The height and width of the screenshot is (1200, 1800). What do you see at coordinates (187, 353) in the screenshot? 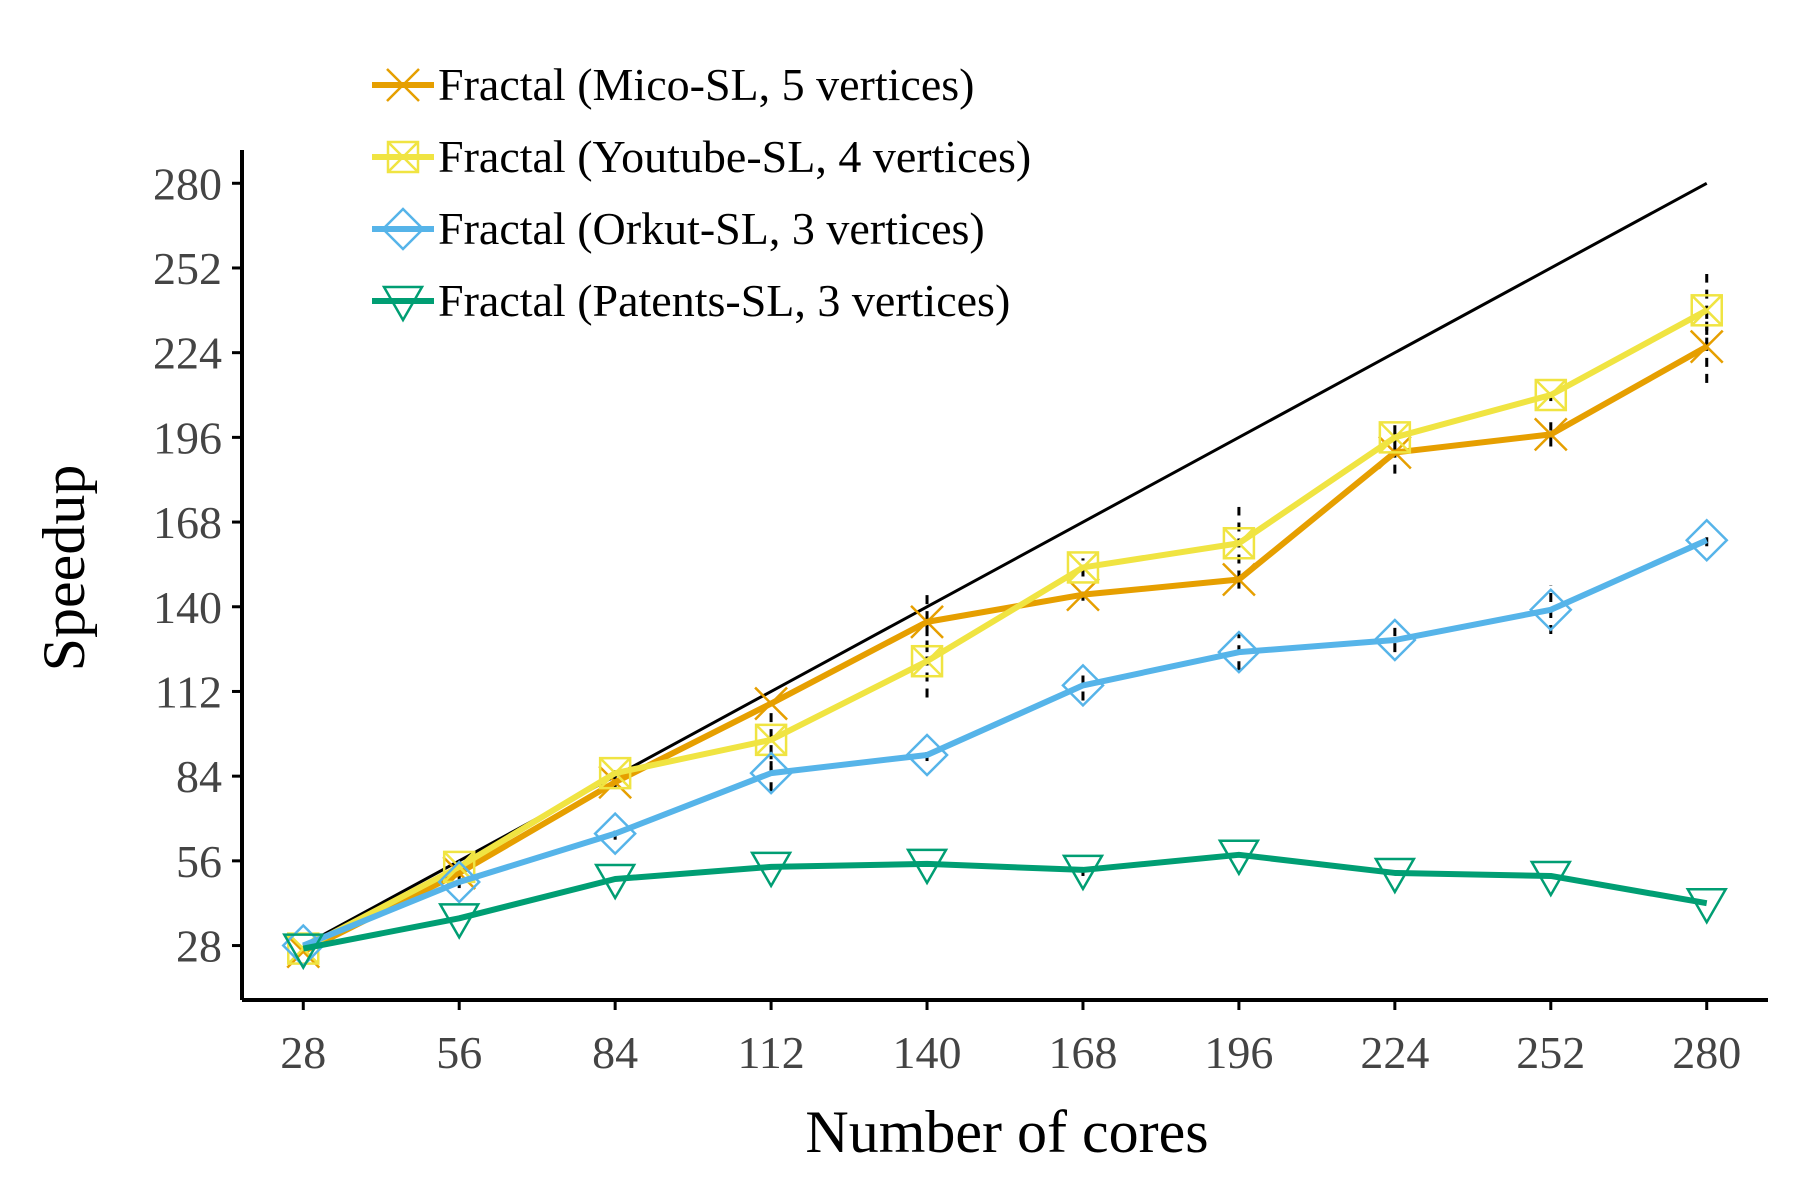
I see `y-tick-label: 224` at bounding box center [187, 353].